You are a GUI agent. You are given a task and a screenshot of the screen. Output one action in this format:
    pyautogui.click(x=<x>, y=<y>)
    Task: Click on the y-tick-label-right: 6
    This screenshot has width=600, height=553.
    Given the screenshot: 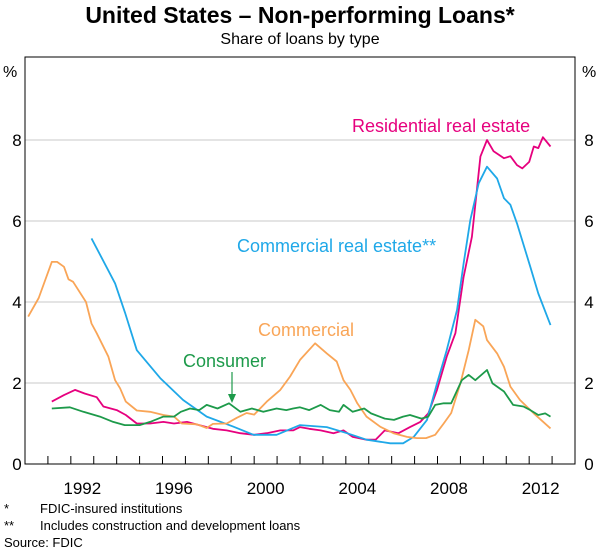 What is the action you would take?
    pyautogui.click(x=588, y=221)
    